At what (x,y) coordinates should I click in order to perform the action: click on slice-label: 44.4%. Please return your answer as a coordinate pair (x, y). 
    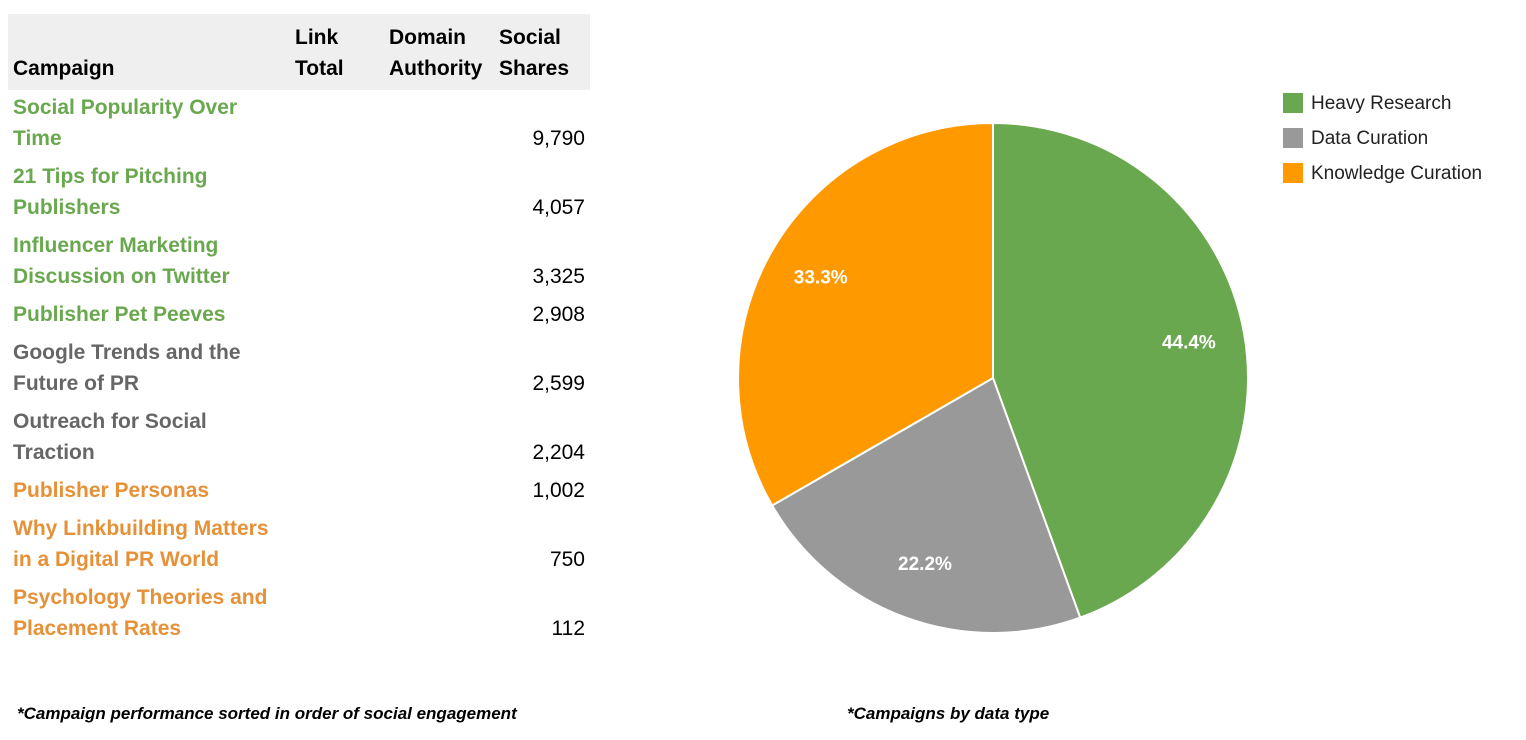
    Looking at the image, I should click on (1189, 342).